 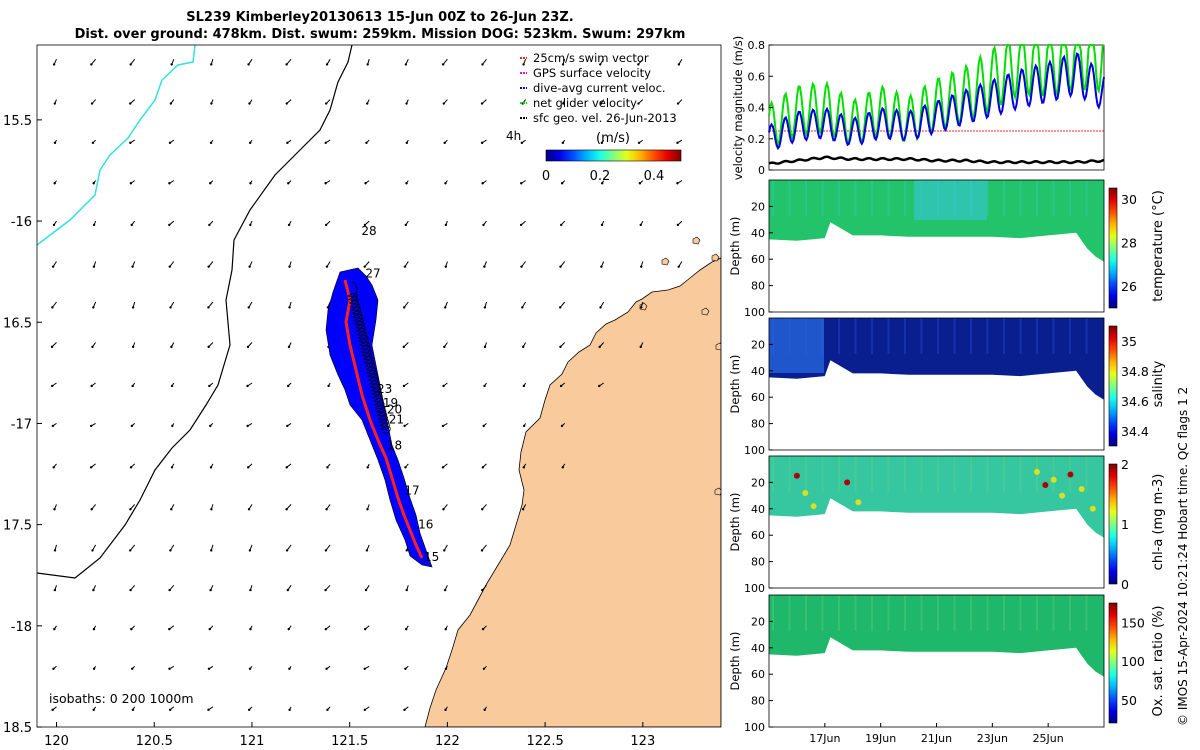 I want to click on glider-trajectory, so click(x=369, y=357).